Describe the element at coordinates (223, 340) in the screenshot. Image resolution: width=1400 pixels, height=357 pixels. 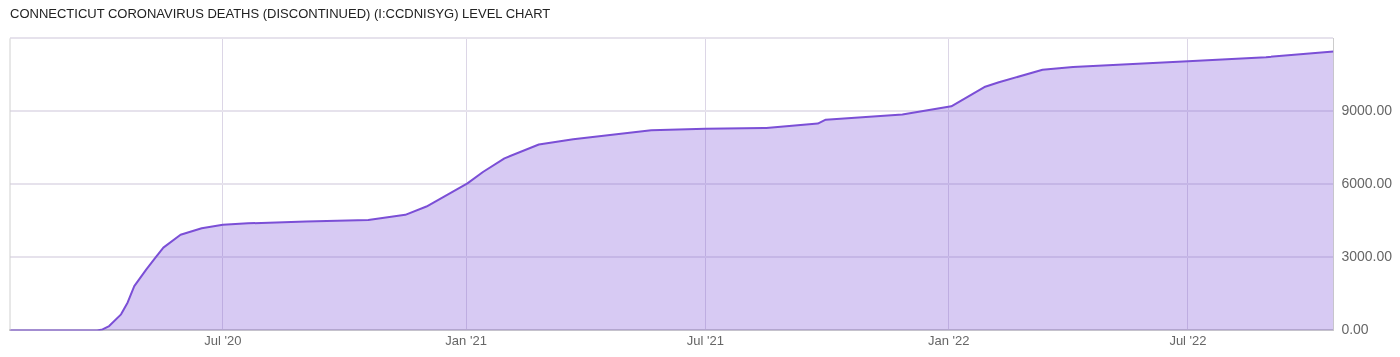
I see `x-tick-label: Jul '20` at that location.